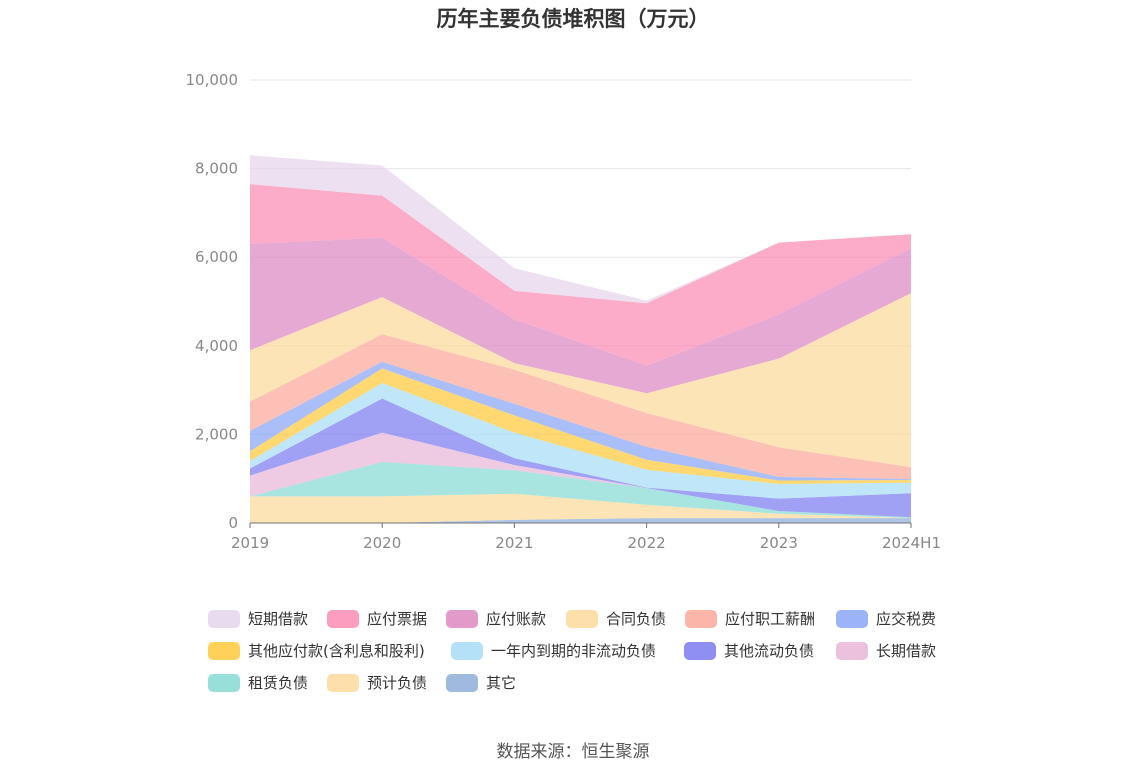  I want to click on y-tick-label: 8,000, so click(216, 169).